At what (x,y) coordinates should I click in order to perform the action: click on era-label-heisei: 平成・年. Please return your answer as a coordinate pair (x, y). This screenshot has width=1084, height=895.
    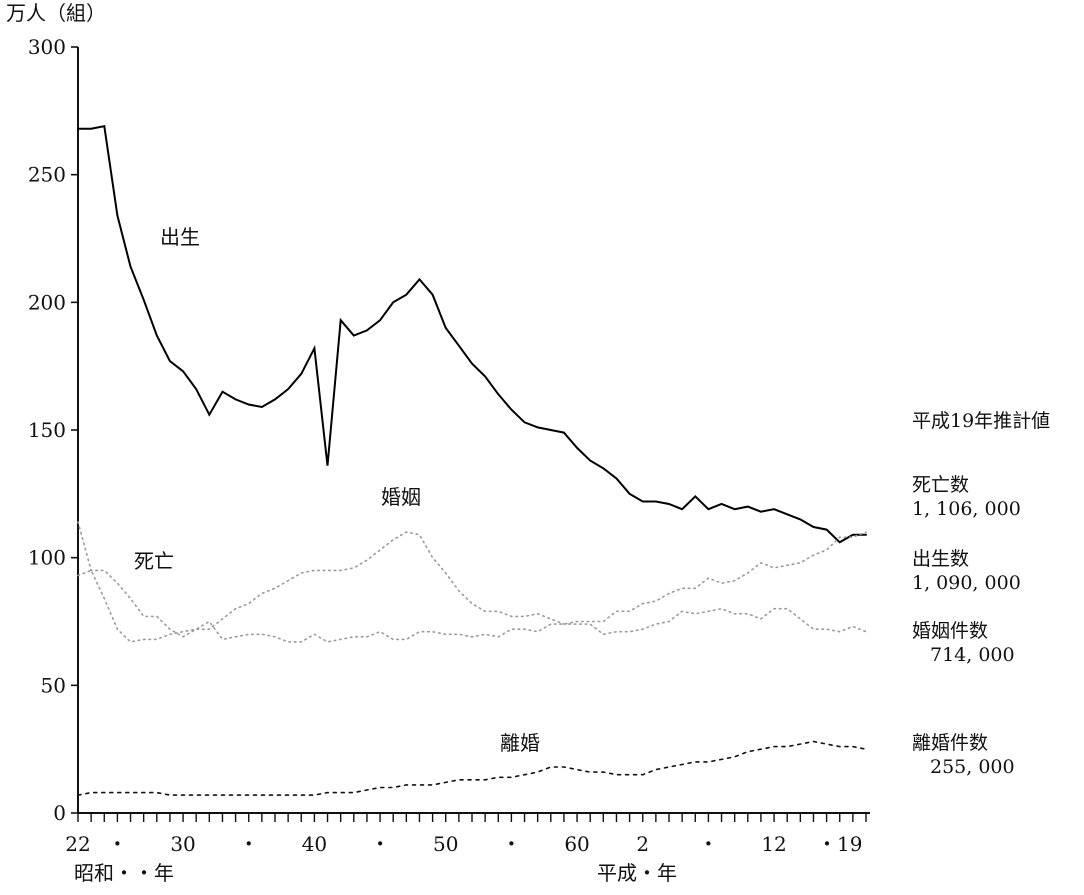
    Looking at the image, I should click on (637, 873).